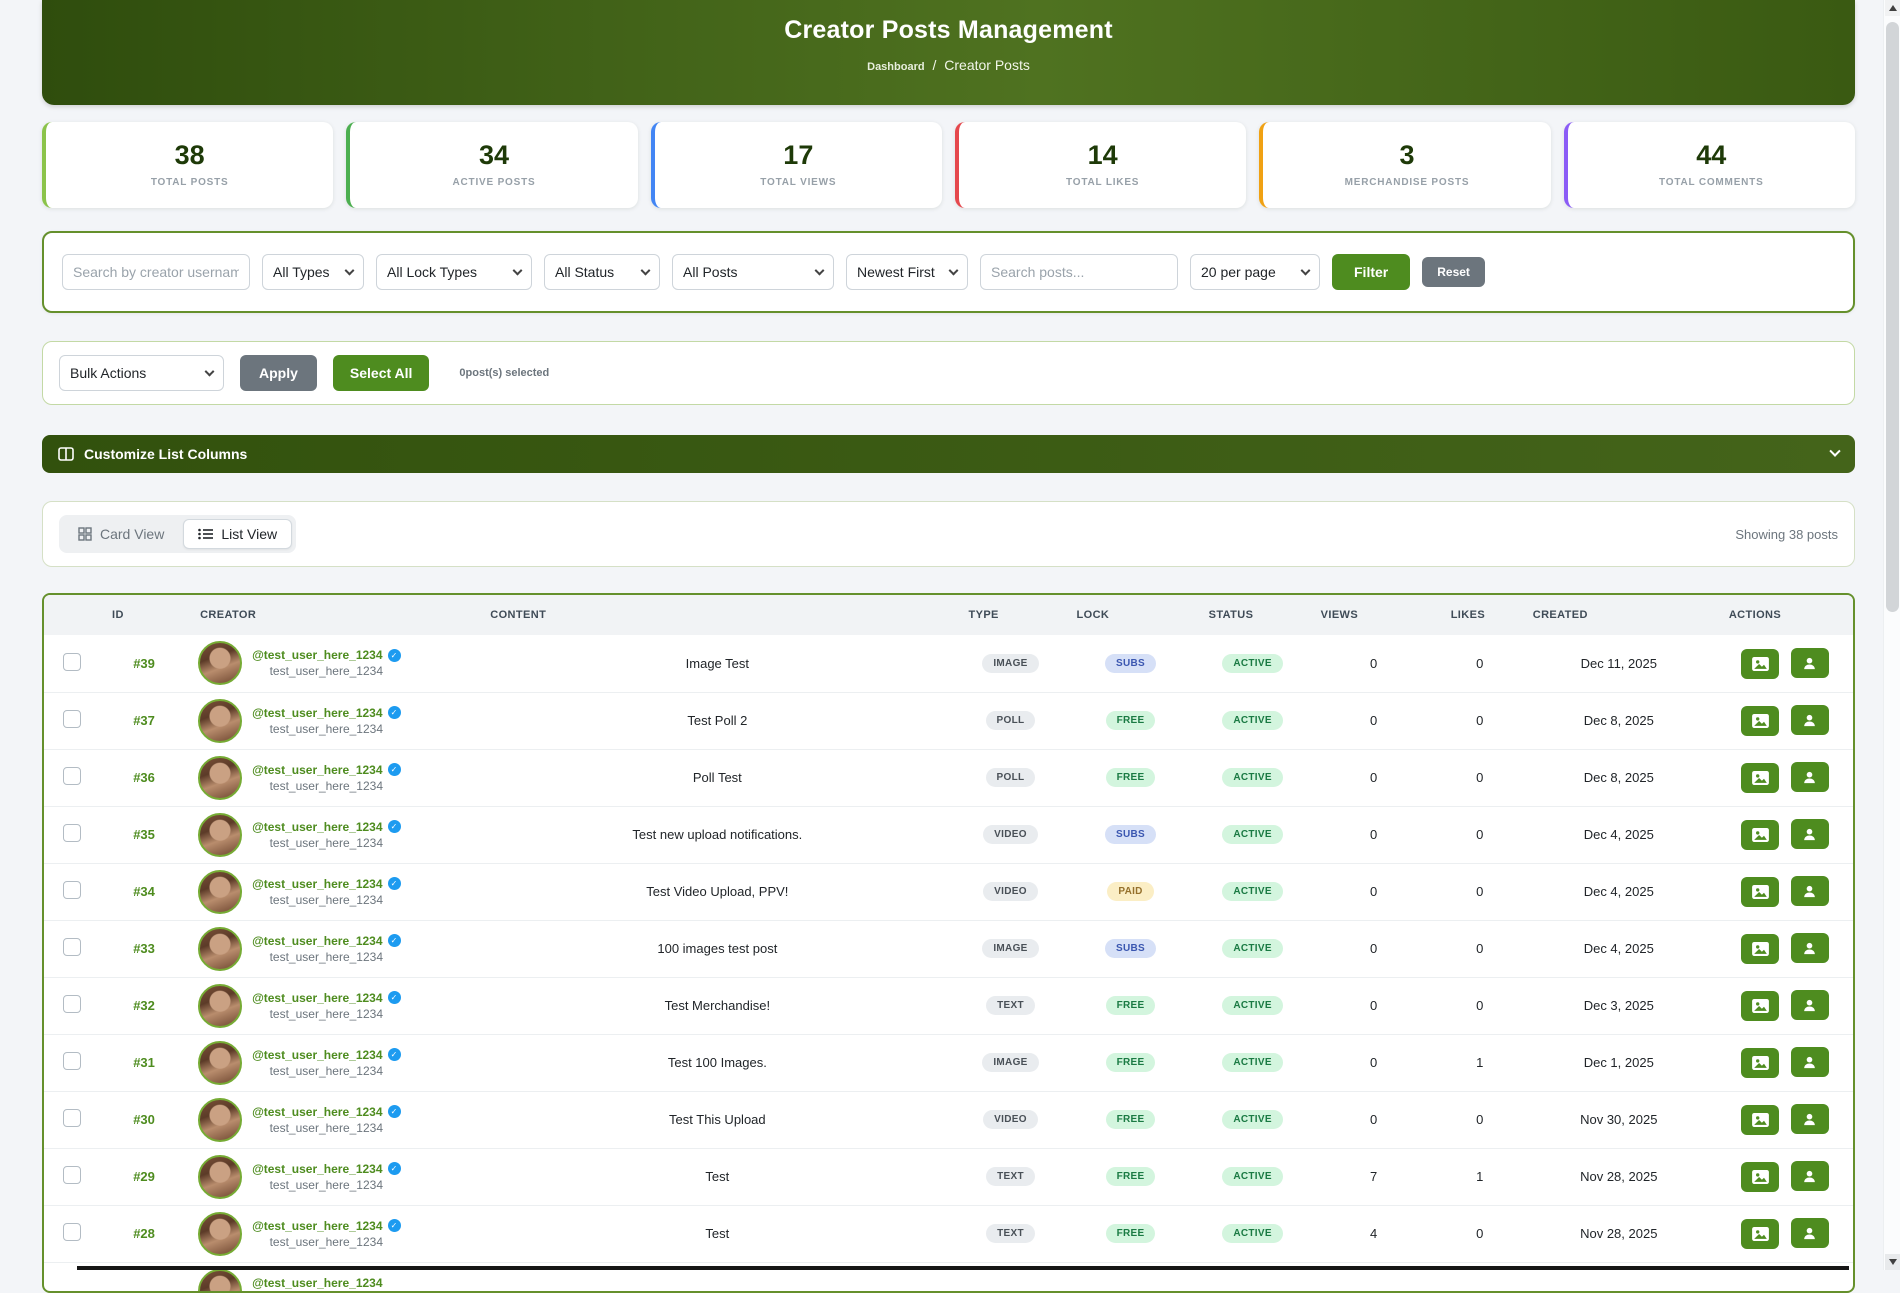  What do you see at coordinates (1892, 317) in the screenshot?
I see `scrollbar-thumb` at bounding box center [1892, 317].